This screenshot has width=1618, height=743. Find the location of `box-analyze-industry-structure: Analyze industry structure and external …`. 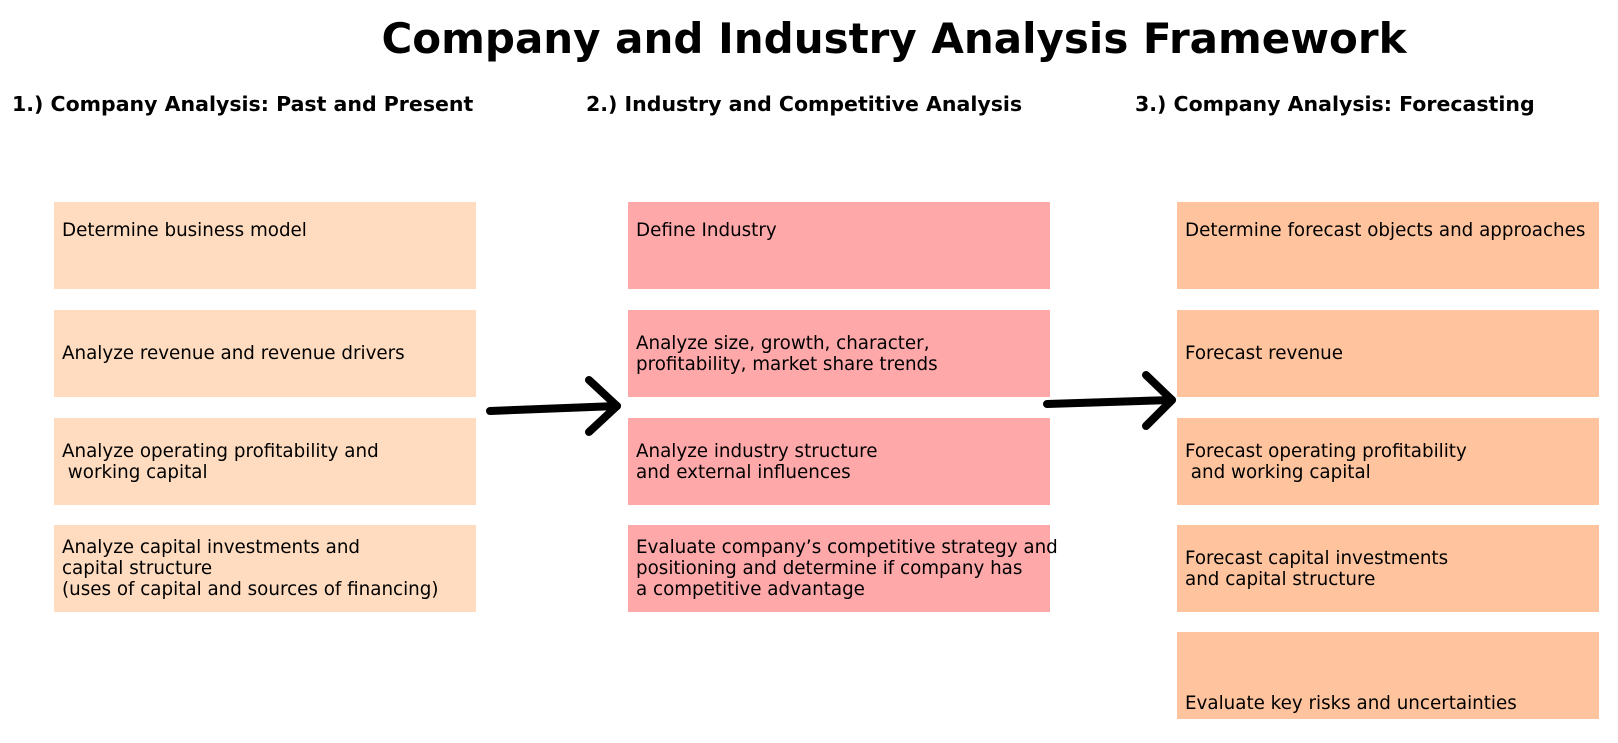

box-analyze-industry-structure: Analyze industry structure and external … is located at coordinates (839, 461).